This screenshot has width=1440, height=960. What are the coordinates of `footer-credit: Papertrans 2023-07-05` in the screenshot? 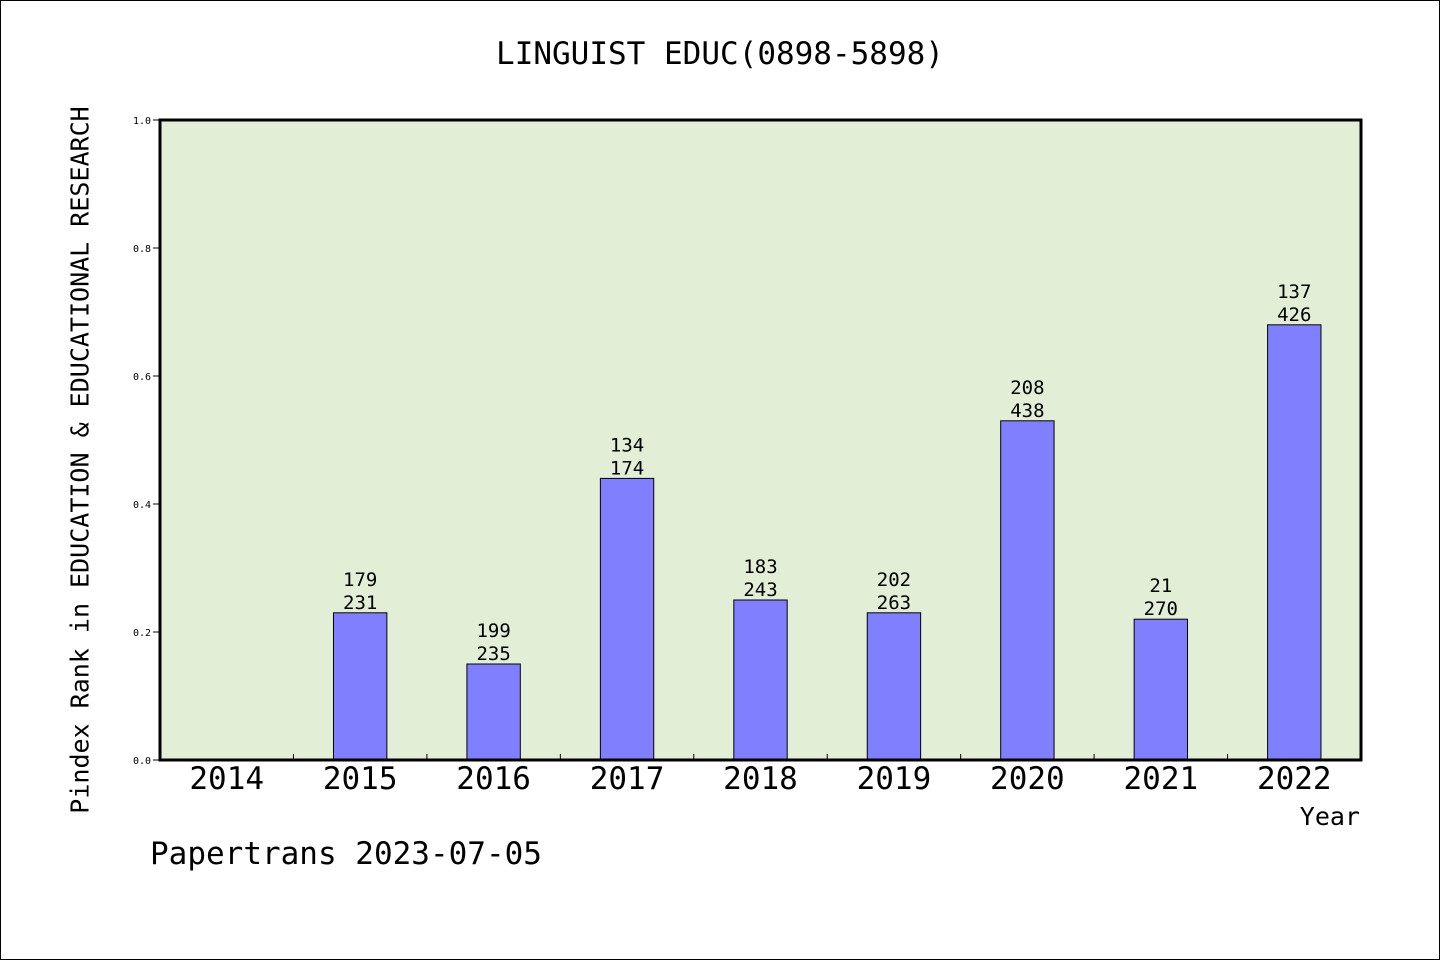 It's located at (346, 854).